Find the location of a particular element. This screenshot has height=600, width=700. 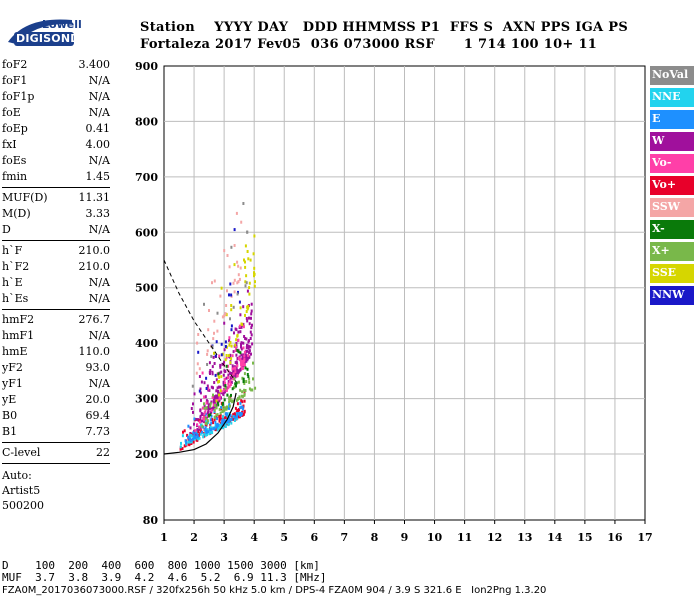

param-row-fmin: fmin 1.45 is located at coordinates (56, 178).